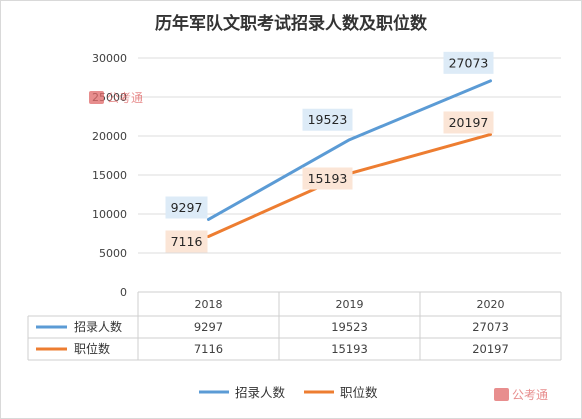 This screenshot has width=582, height=419. What do you see at coordinates (288, 392) in the screenshot?
I see `legend: 招录人数 职位数` at bounding box center [288, 392].